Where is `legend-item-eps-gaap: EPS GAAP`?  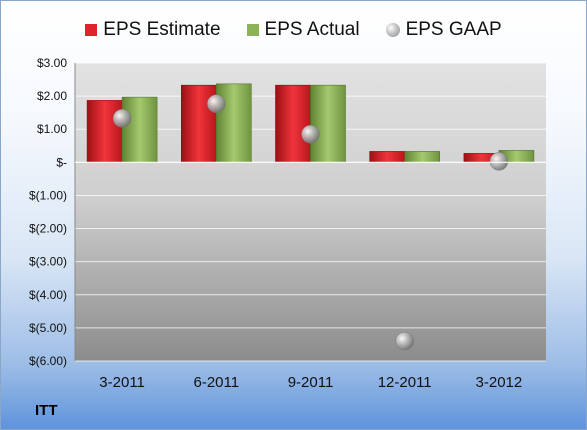 legend-item-eps-gaap: EPS GAAP is located at coordinates (443, 30).